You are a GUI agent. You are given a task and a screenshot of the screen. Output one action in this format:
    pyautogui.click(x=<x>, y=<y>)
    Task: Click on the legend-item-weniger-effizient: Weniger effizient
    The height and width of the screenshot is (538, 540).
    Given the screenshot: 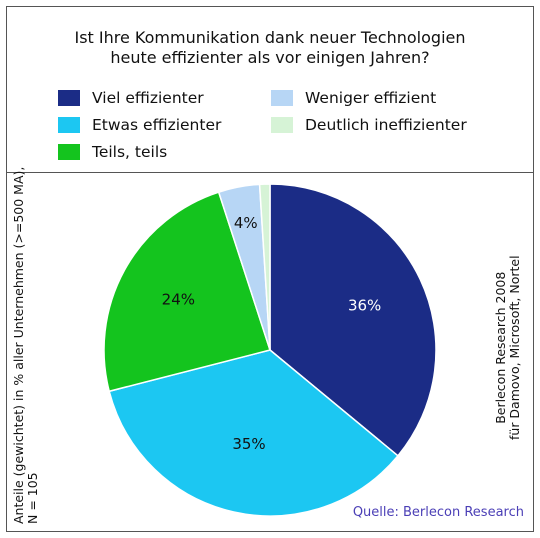 What is the action you would take?
    pyautogui.click(x=353, y=98)
    